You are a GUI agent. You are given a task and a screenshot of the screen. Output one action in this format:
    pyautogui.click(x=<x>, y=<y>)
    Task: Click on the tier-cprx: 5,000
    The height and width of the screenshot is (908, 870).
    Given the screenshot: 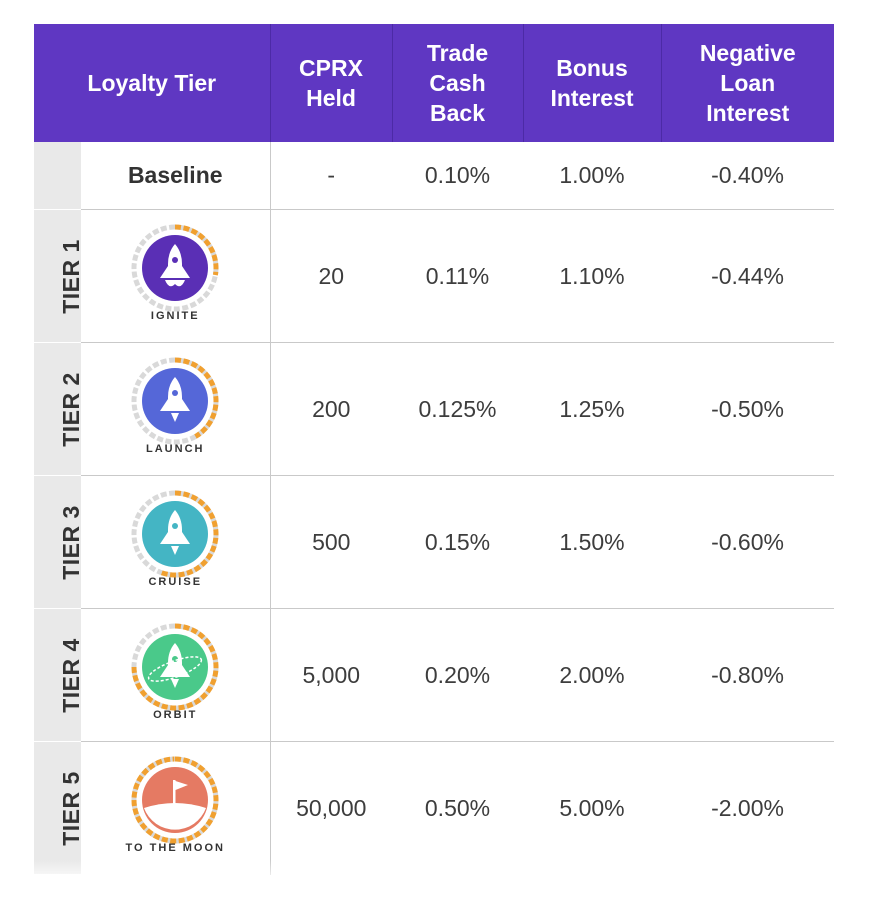 What is the action you would take?
    pyautogui.click(x=331, y=675)
    